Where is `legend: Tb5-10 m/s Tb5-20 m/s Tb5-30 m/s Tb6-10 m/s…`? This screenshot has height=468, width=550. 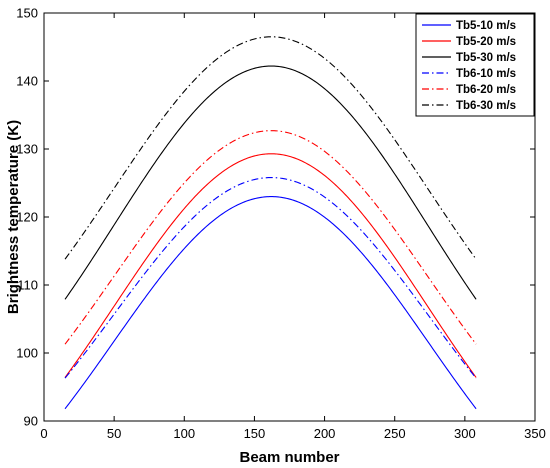 legend: Tb5-10 m/s Tb5-20 m/s Tb5-30 m/s Tb6-10 m/s… is located at coordinates (475, 65).